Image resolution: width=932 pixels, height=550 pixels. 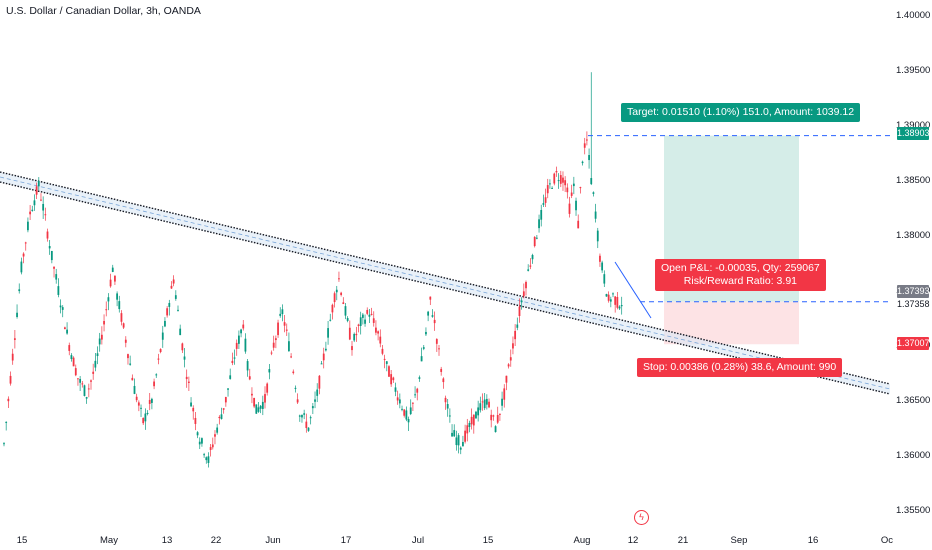 I want to click on x-tick-label: Oc, so click(x=887, y=540).